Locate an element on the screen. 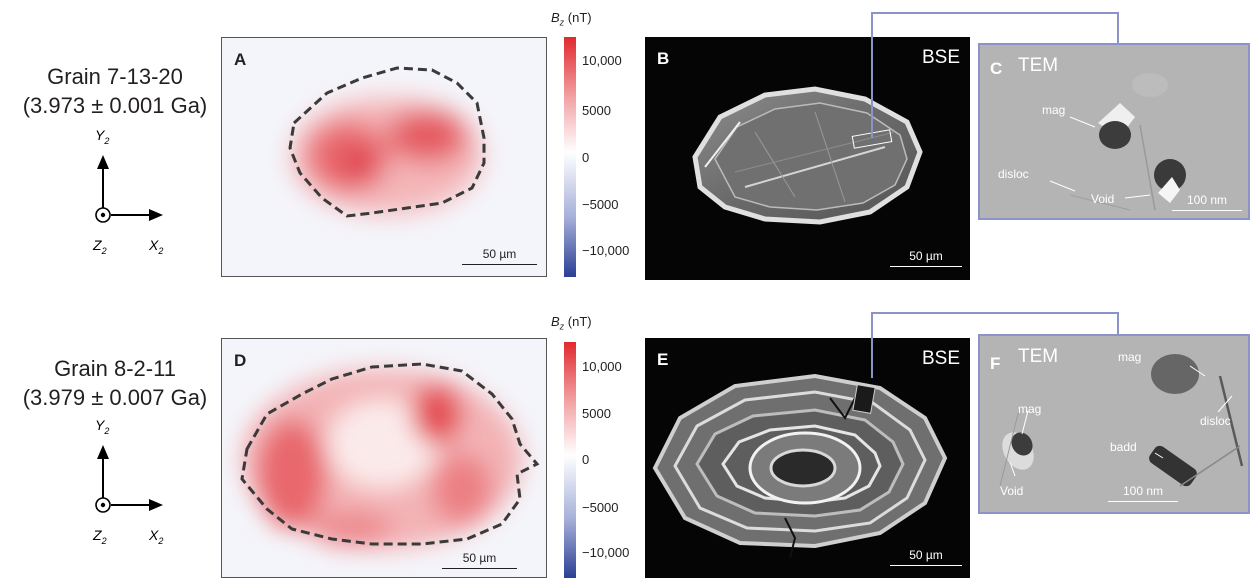 The image size is (1250, 578). grain-age: (3.979 ± 0.007 Ga) is located at coordinates (115, 397).